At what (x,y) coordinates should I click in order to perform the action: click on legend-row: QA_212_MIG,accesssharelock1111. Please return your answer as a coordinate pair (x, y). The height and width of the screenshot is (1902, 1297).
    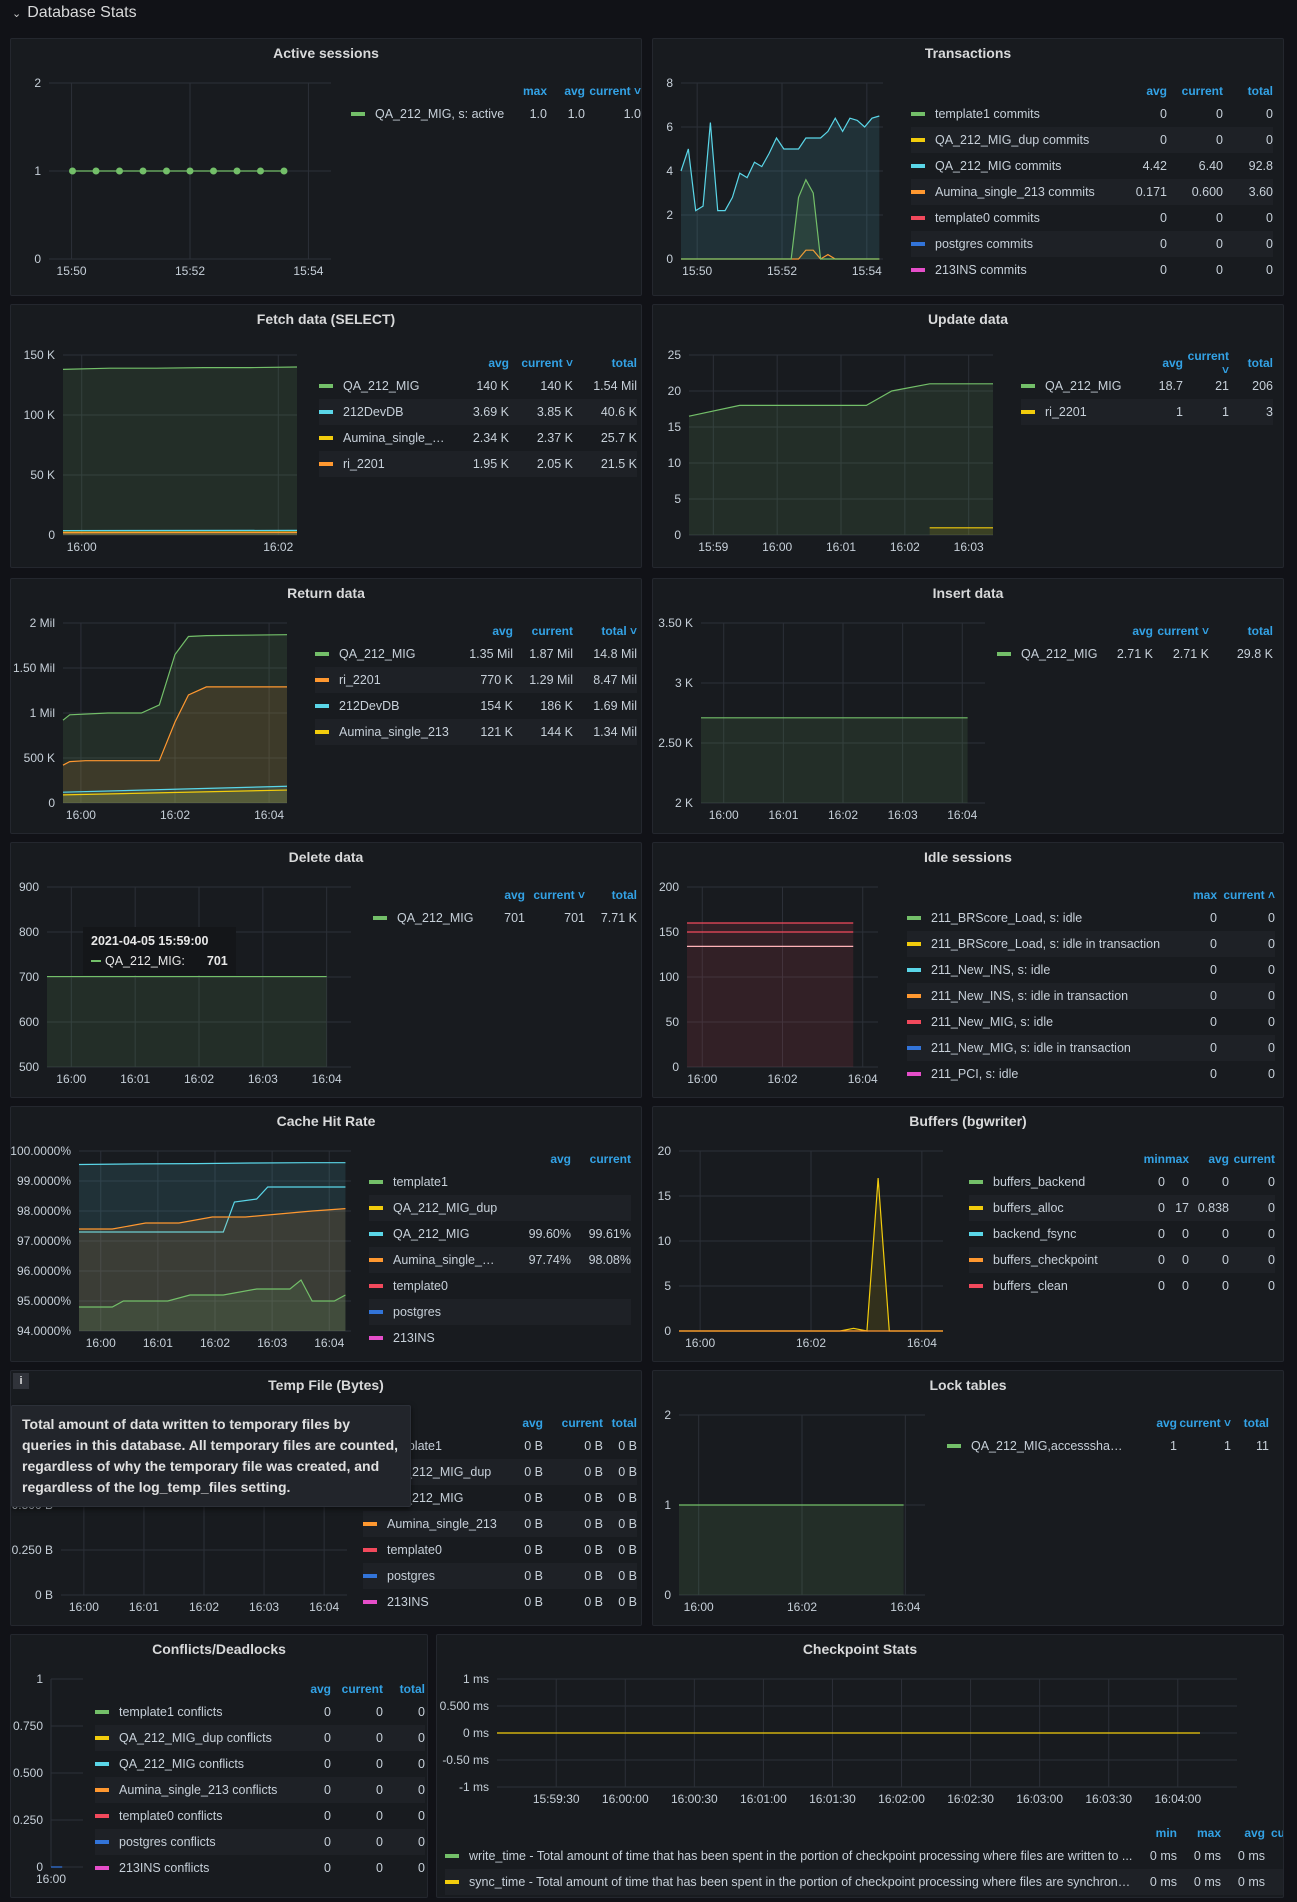
    Looking at the image, I should click on (1108, 1446).